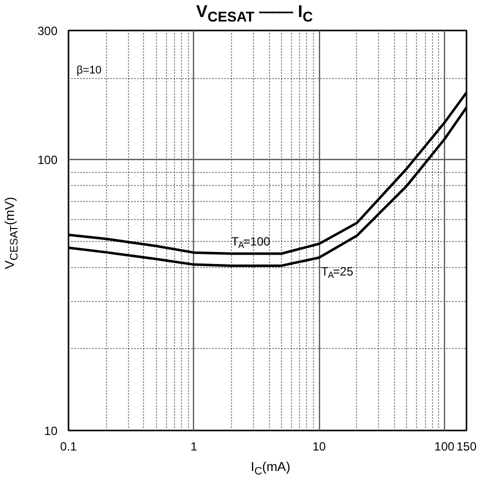 Image resolution: width=487 pixels, height=493 pixels. Describe the element at coordinates (444, 447) in the screenshot. I see `x-tick-label: 100` at that location.